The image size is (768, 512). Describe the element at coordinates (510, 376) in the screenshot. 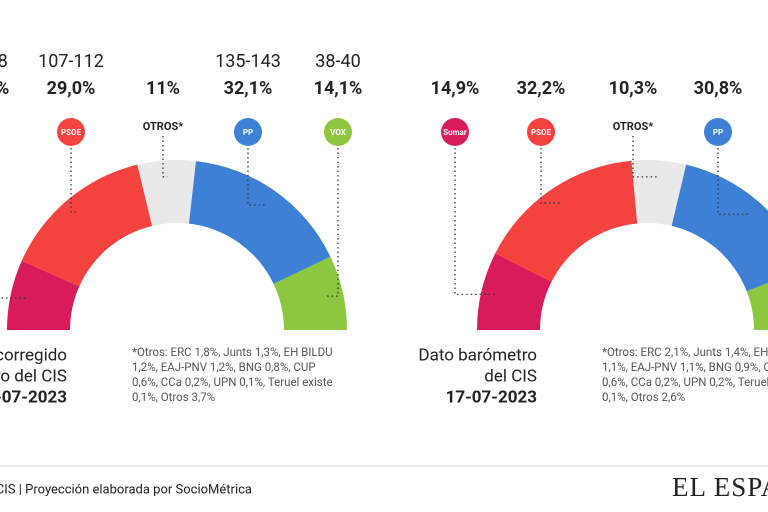

I see `caption: del CIS` at that location.